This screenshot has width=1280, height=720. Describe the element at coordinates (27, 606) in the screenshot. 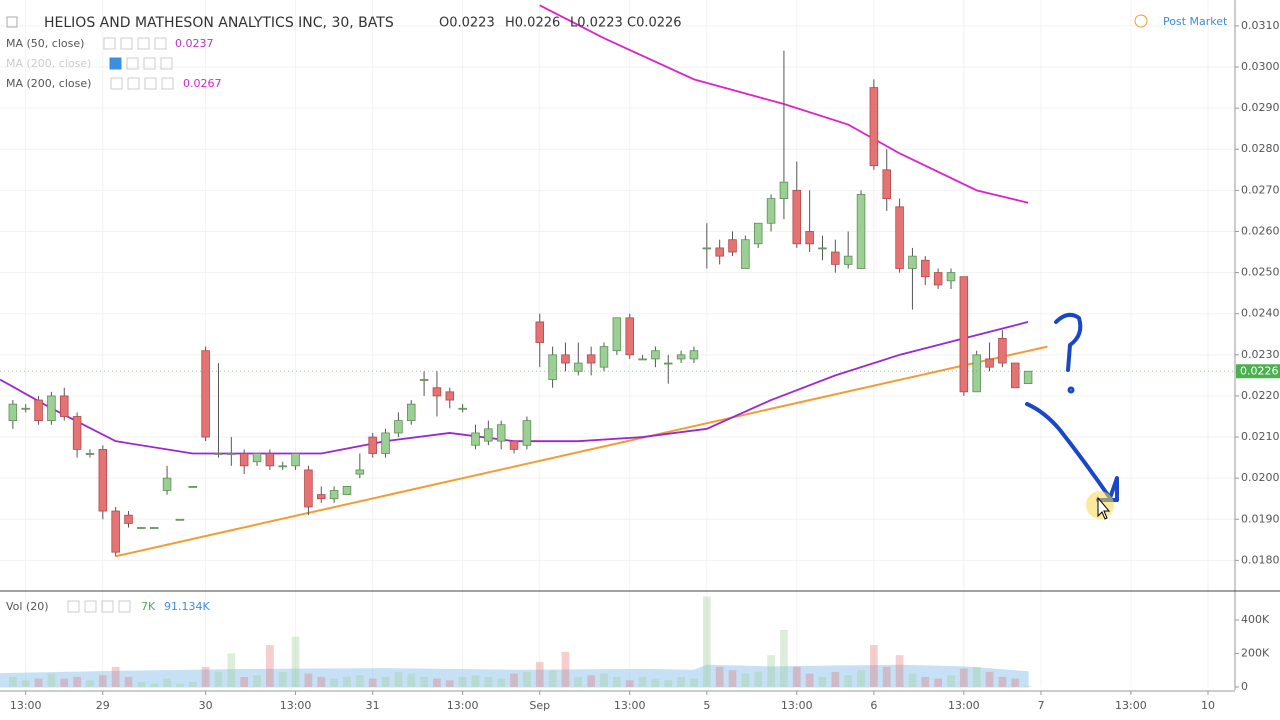

I see `volume-legend-name: Vol (20)` at that location.